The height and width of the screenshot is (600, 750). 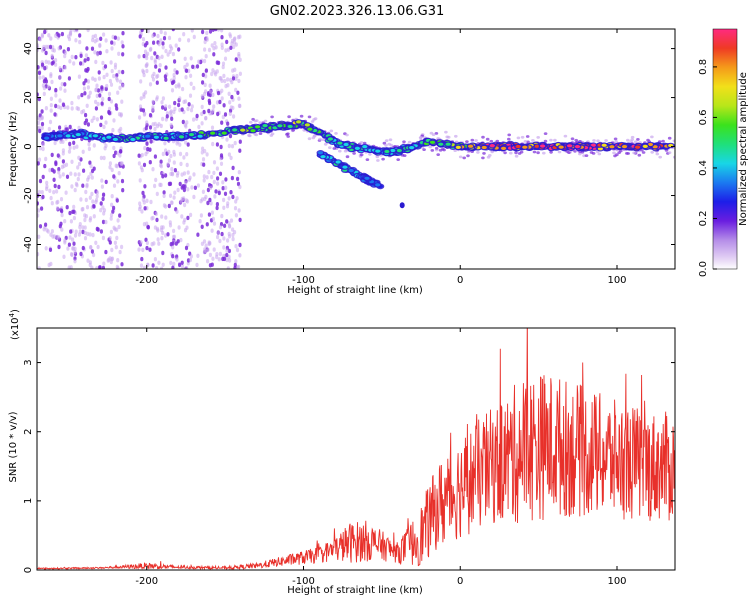 I want to click on x-tick-label: -100, so click(x=303, y=581).